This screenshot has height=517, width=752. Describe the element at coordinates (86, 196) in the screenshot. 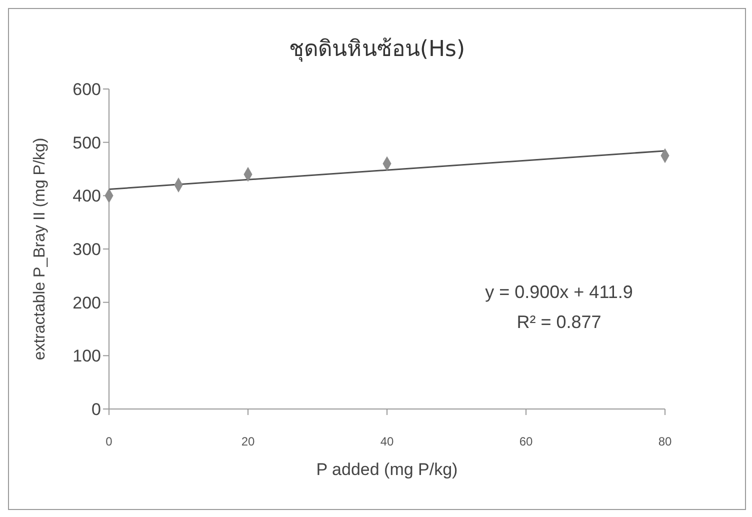

I see `y-tick-label: 400` at that location.